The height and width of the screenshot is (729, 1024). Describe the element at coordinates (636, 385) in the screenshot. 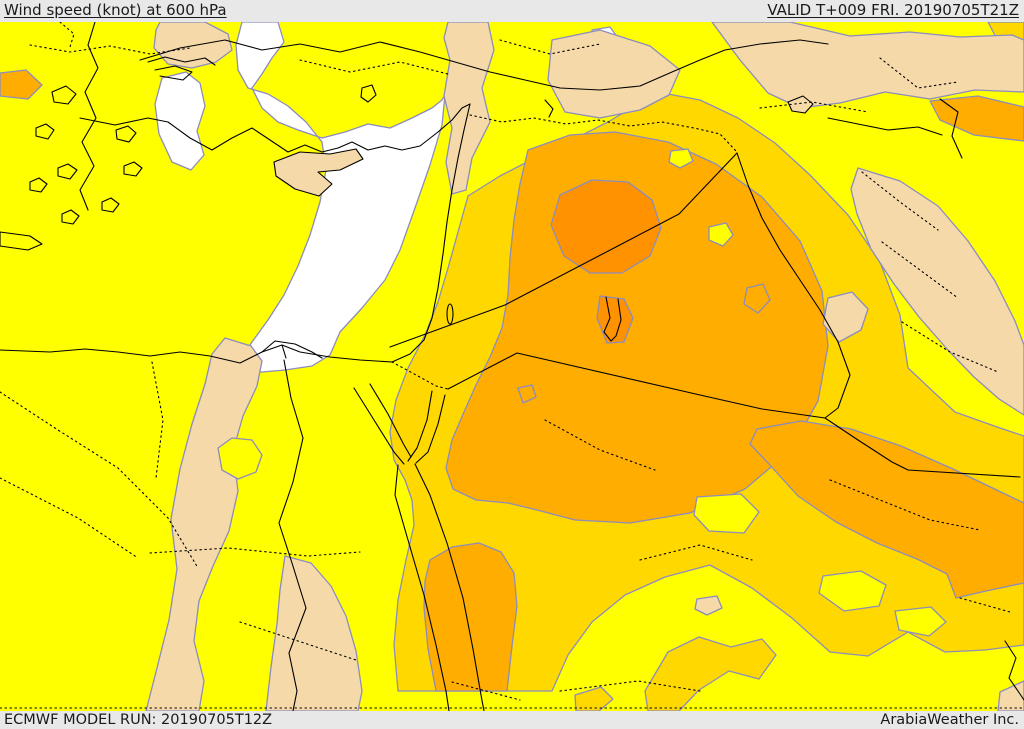

I see `border-saudi-jordan-iraq` at that location.